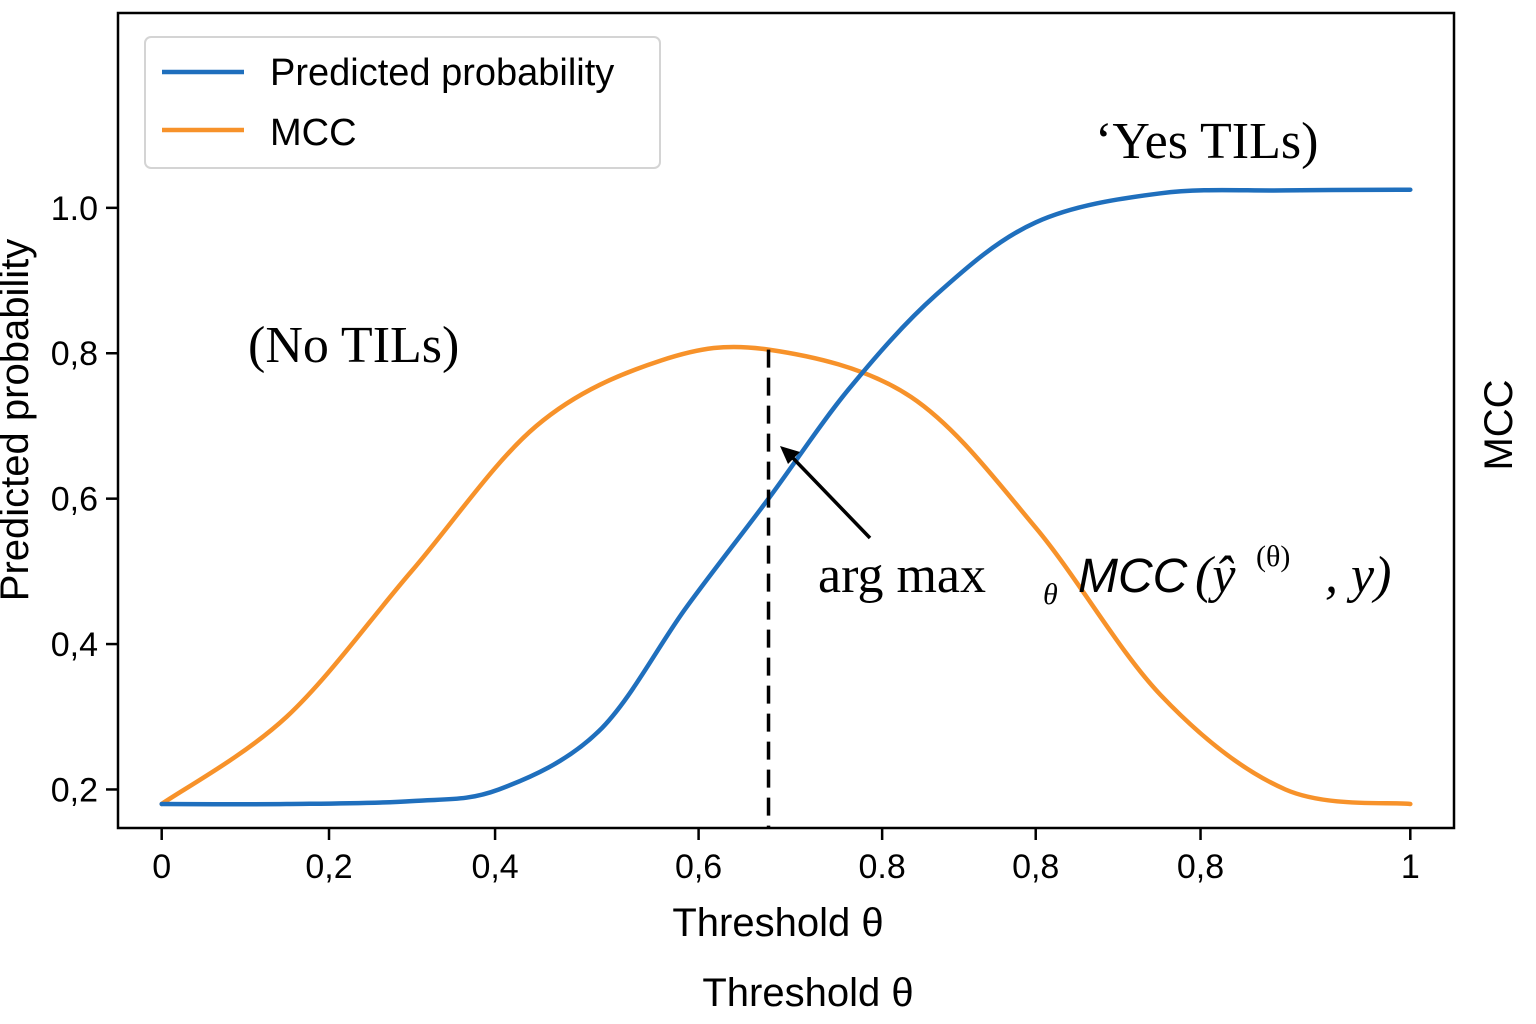  I want to click on legend-box, so click(402, 102).